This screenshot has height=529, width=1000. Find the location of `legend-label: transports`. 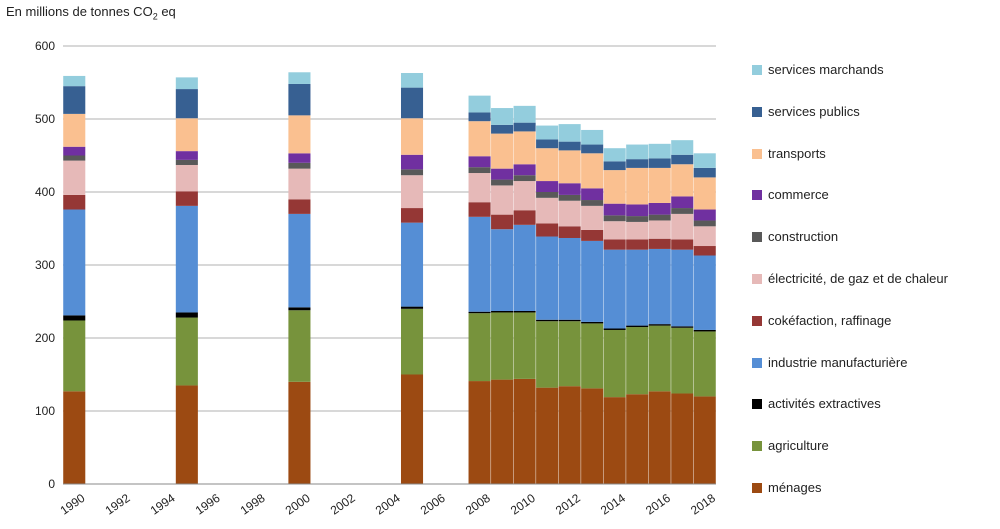

legend-label: transports is located at coordinates (797, 153).